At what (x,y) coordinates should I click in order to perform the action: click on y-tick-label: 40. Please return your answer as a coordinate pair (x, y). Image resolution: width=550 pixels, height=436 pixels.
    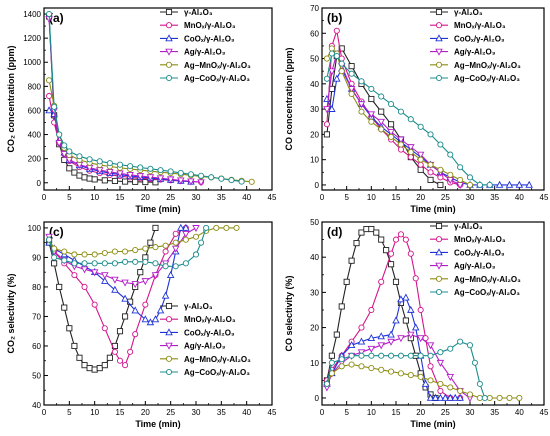
    Looking at the image, I should click on (314, 257).